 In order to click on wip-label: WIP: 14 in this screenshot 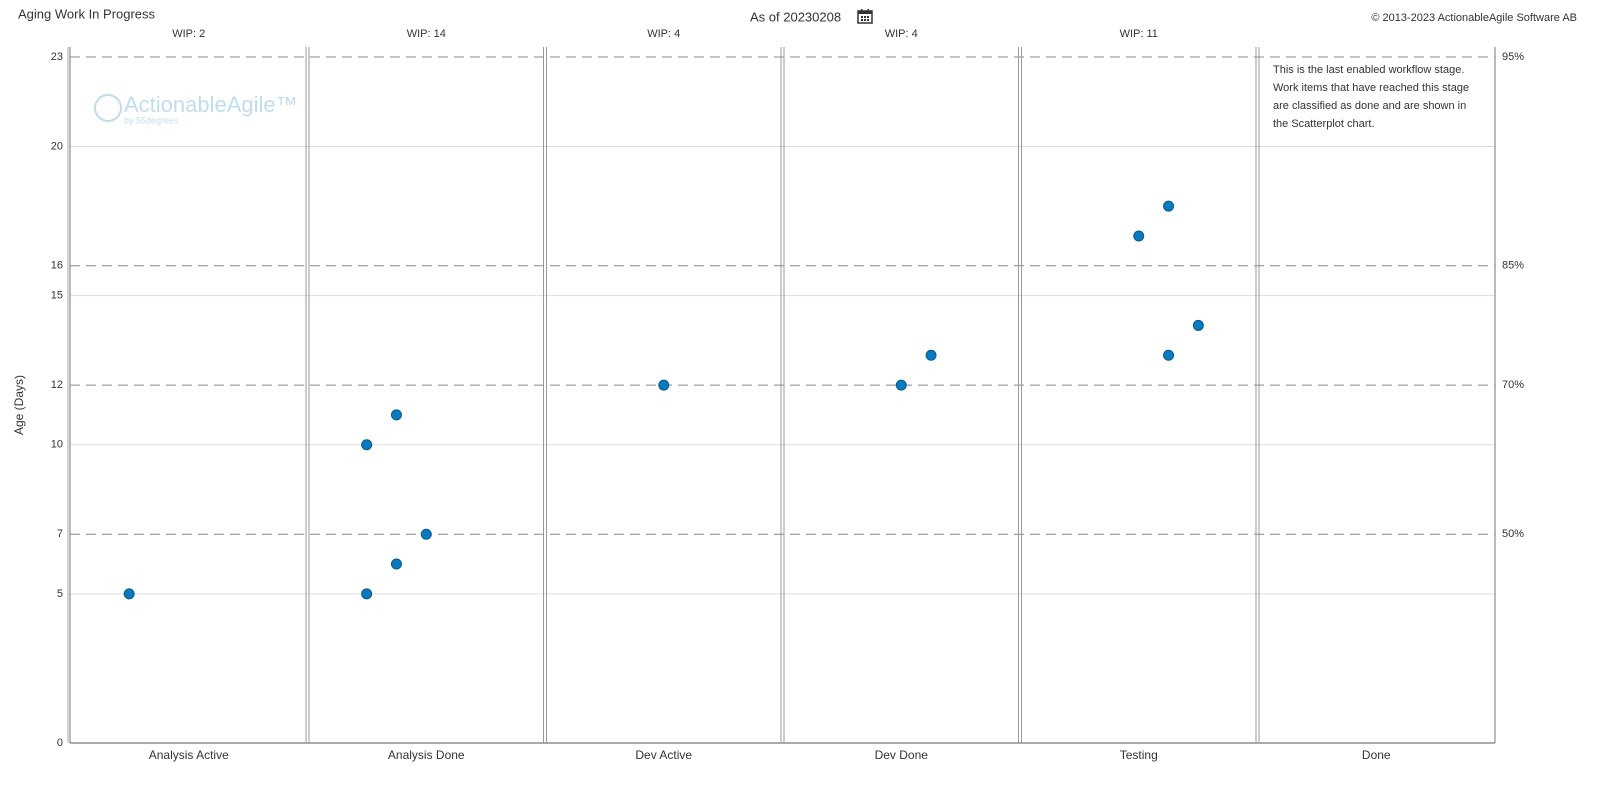, I will do `click(426, 34)`.